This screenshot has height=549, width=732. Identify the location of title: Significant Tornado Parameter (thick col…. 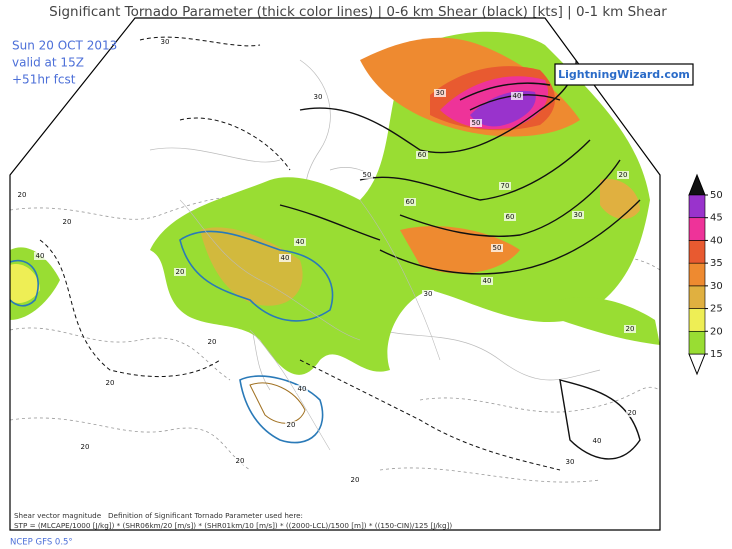
(358, 12).